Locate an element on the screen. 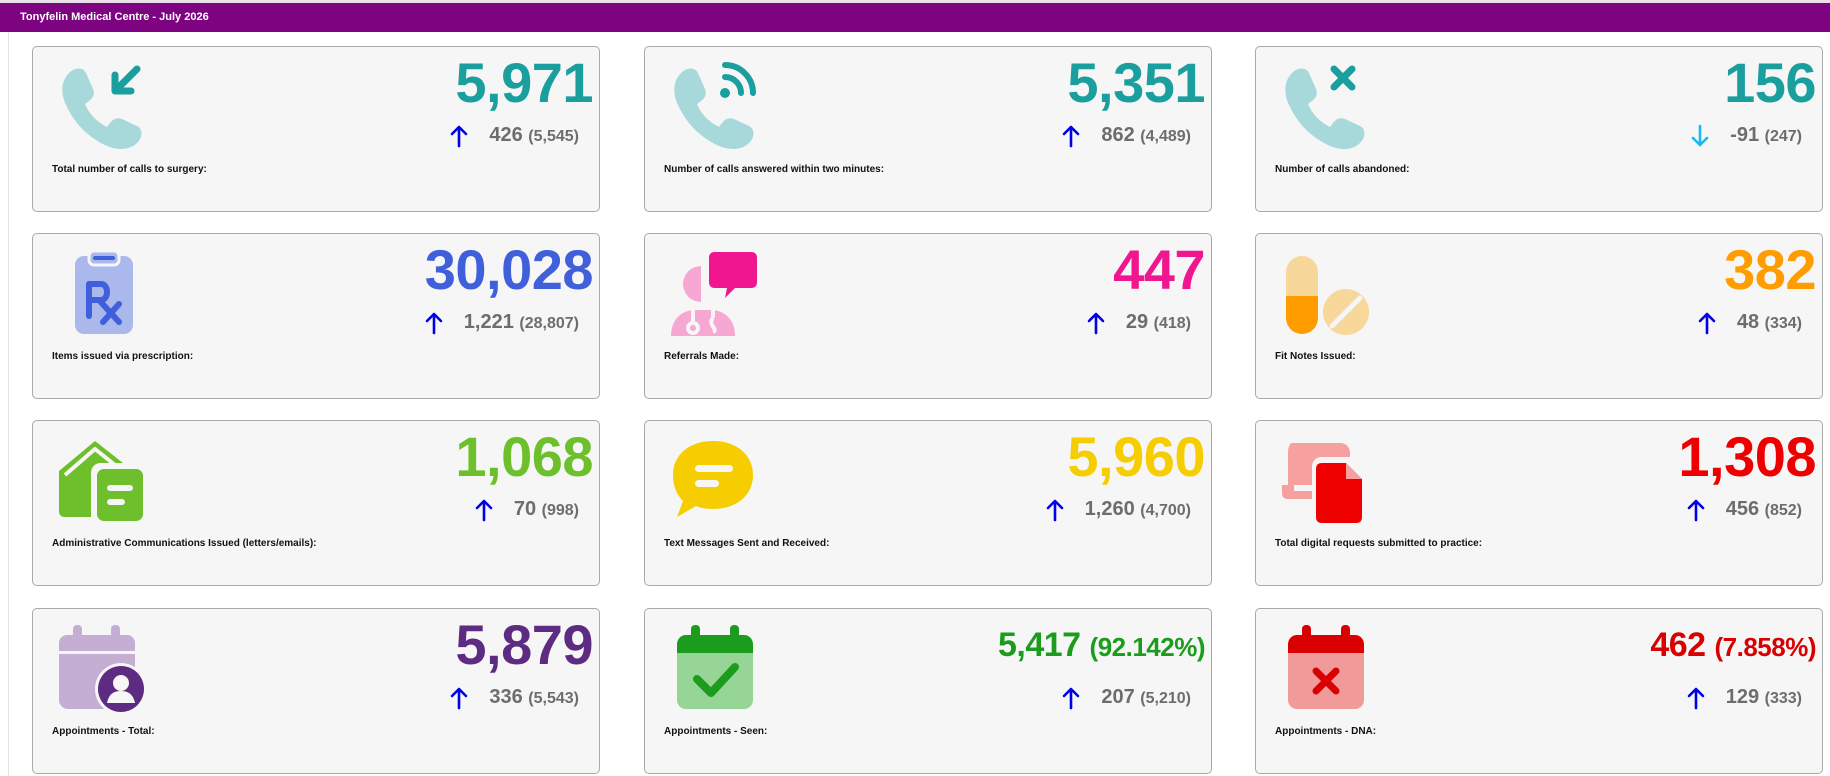 Image resolution: width=1830 pixels, height=776 pixels. previous-value: (247) is located at coordinates (1783, 136).